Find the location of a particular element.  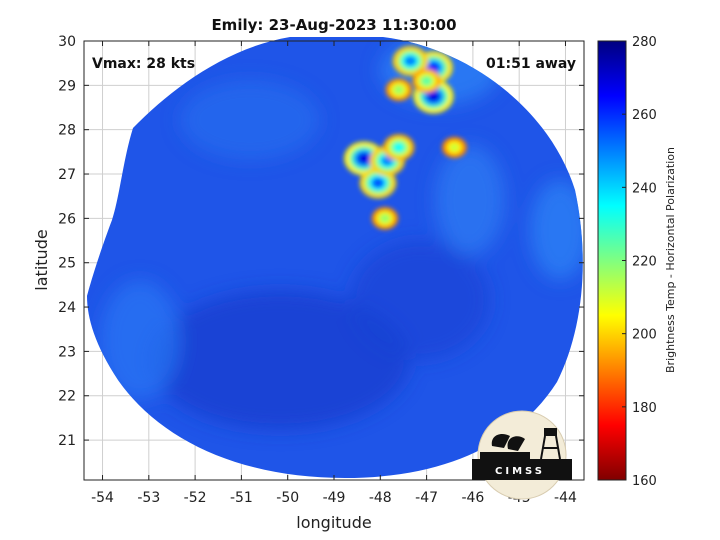

time-away-annotation: 01:51 away is located at coordinates (531, 64).